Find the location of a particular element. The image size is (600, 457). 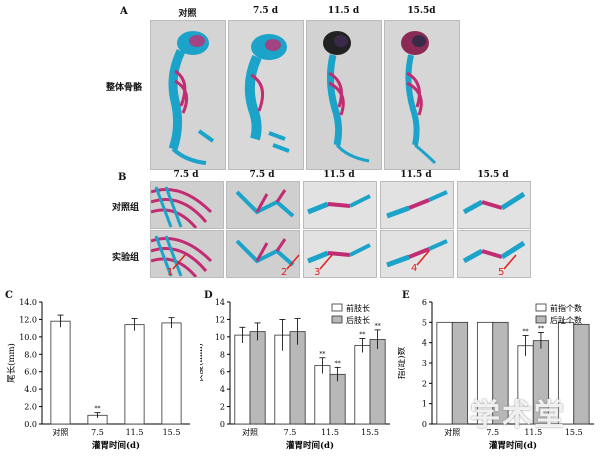

y-tick-label: 0 is located at coordinates (424, 424).